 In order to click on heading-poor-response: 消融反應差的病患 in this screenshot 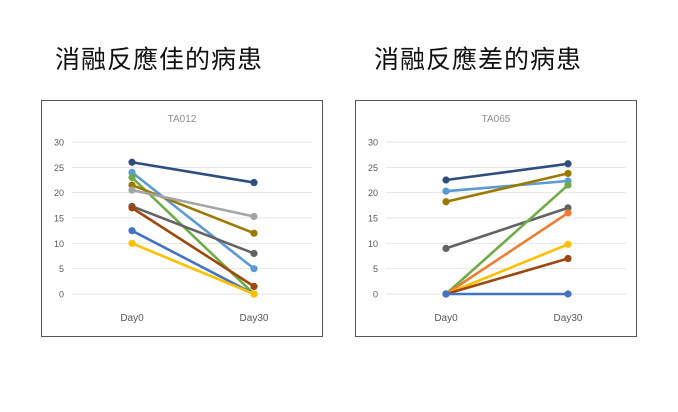, I will do `click(478, 59)`.